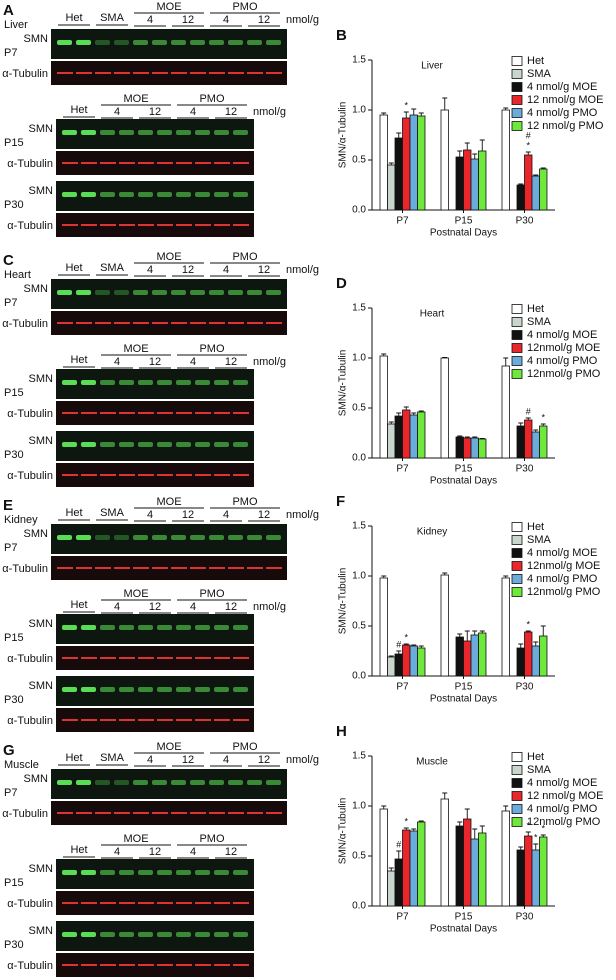  What do you see at coordinates (16, 25) in the screenshot?
I see `tissue-label: Liver` at bounding box center [16, 25].